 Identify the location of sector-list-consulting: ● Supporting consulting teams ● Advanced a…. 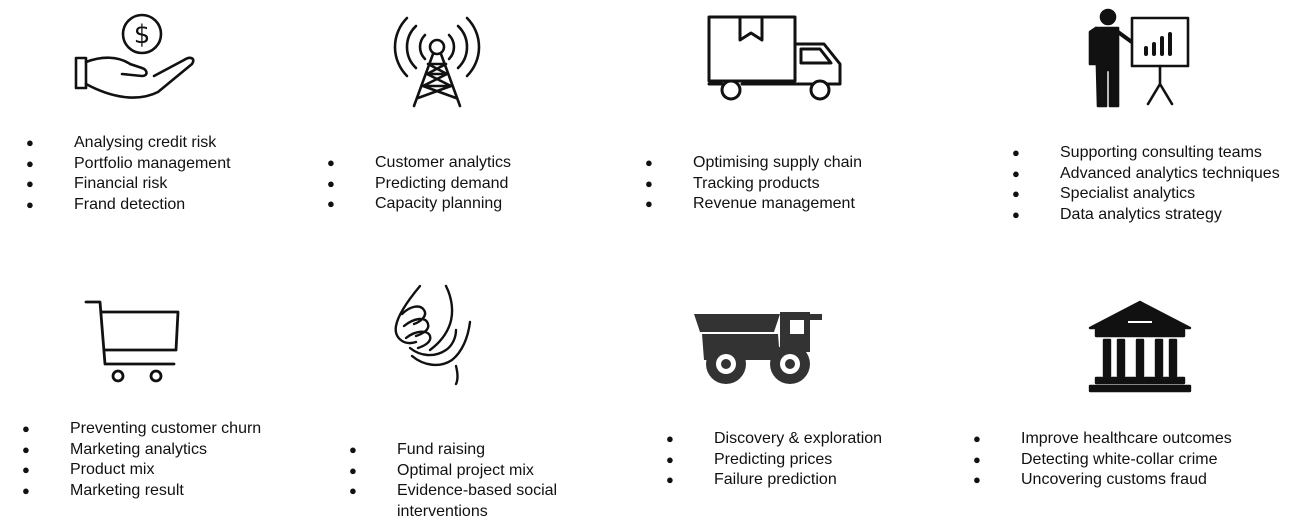
(1161, 184).